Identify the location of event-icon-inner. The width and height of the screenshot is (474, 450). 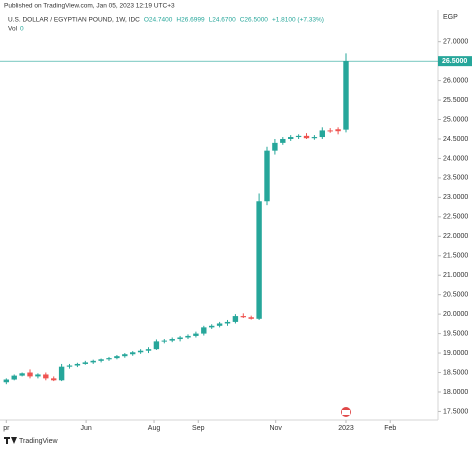
(346, 412).